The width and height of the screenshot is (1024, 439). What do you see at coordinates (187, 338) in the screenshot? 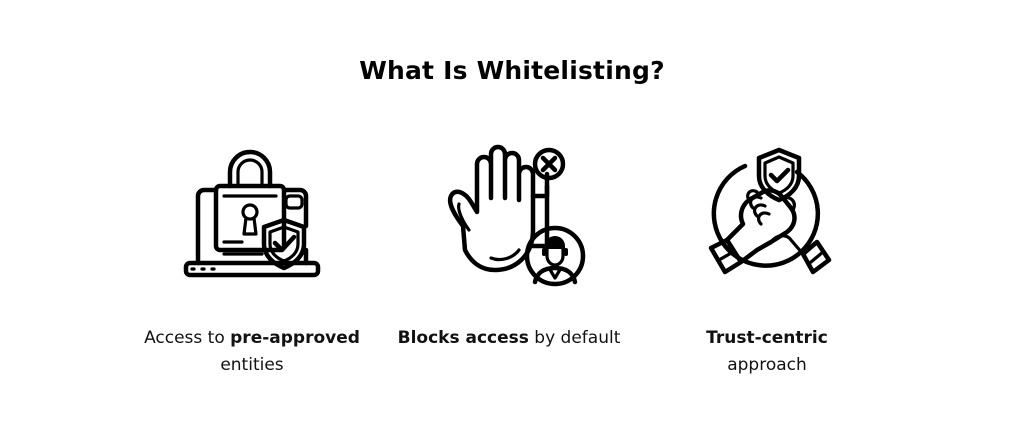
I see `caption-text: Access to` at bounding box center [187, 338].